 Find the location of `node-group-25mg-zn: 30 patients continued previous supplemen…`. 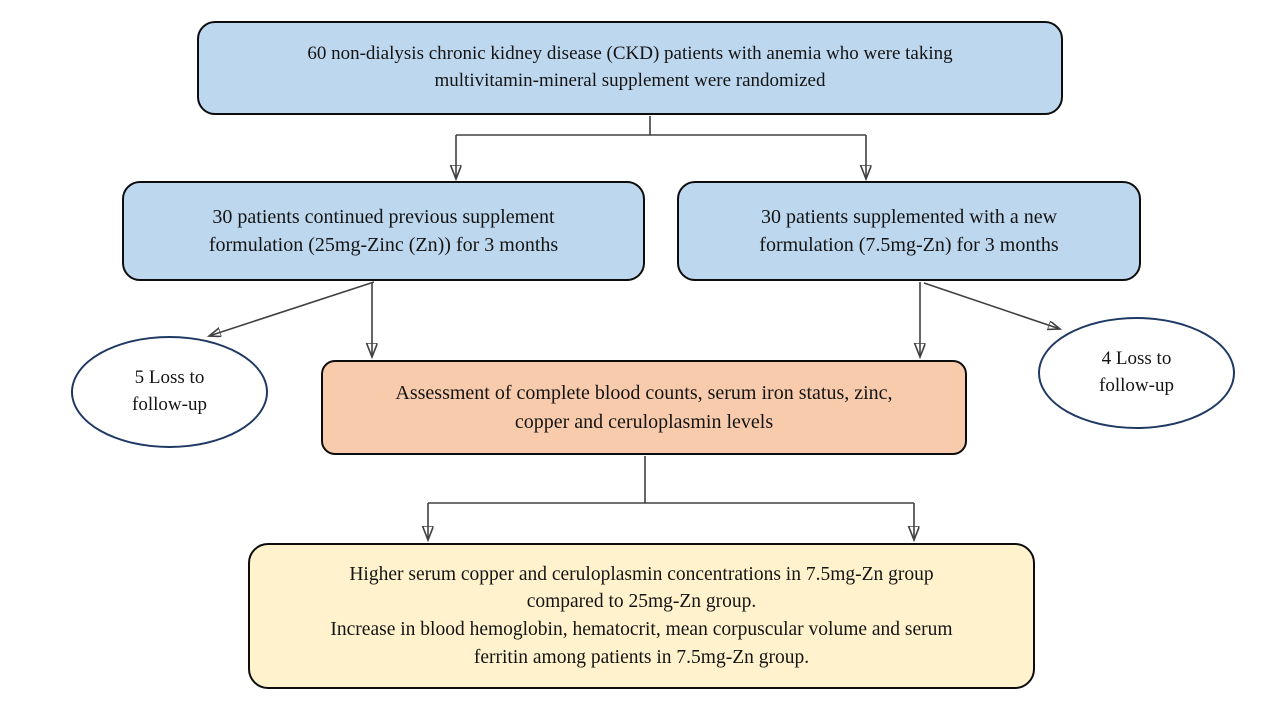

node-group-25mg-zn: 30 patients continued previous supplemen… is located at coordinates (383, 231).